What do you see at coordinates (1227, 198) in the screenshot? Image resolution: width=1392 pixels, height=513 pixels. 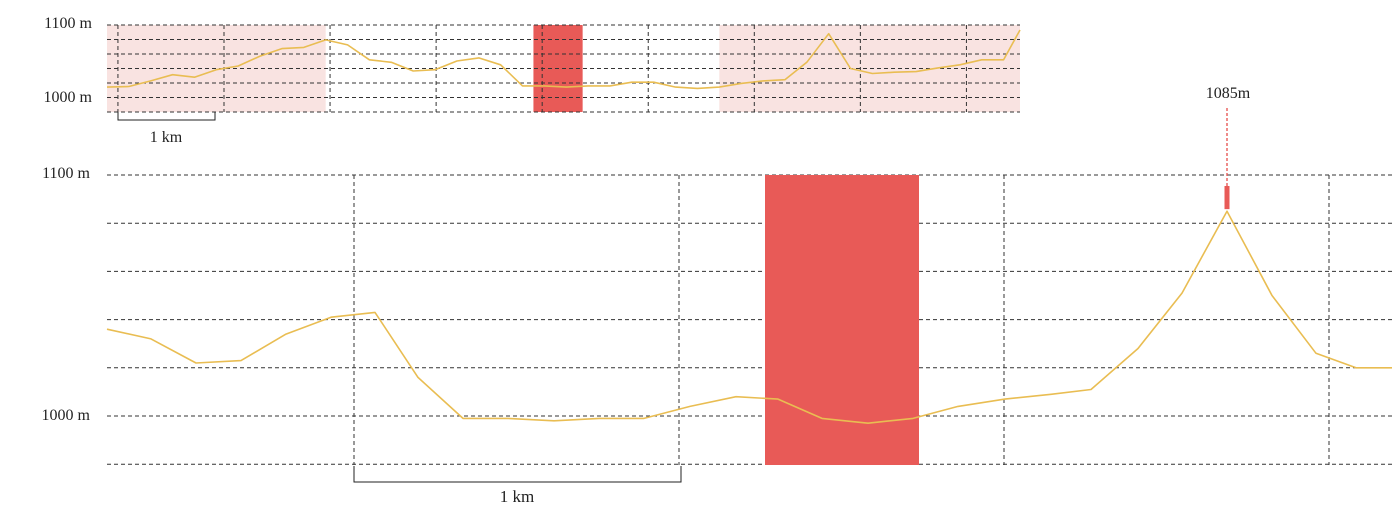 I see `peak-marker` at bounding box center [1227, 198].